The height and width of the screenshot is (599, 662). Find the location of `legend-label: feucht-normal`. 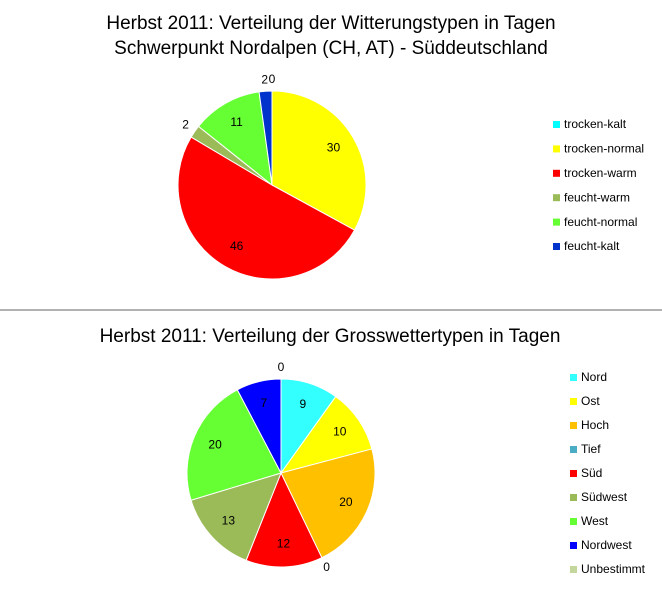

legend-label: feucht-normal is located at coordinates (600, 222).